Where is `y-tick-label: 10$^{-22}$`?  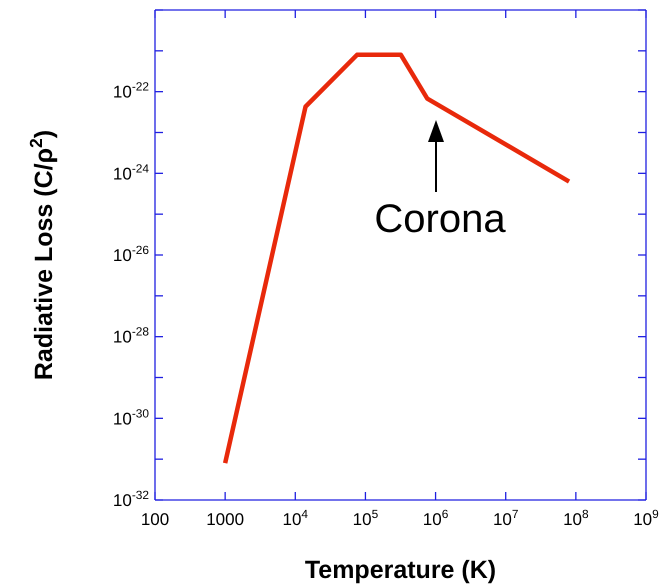
y-tick-label: 10$^{-22}$ is located at coordinates (131, 91).